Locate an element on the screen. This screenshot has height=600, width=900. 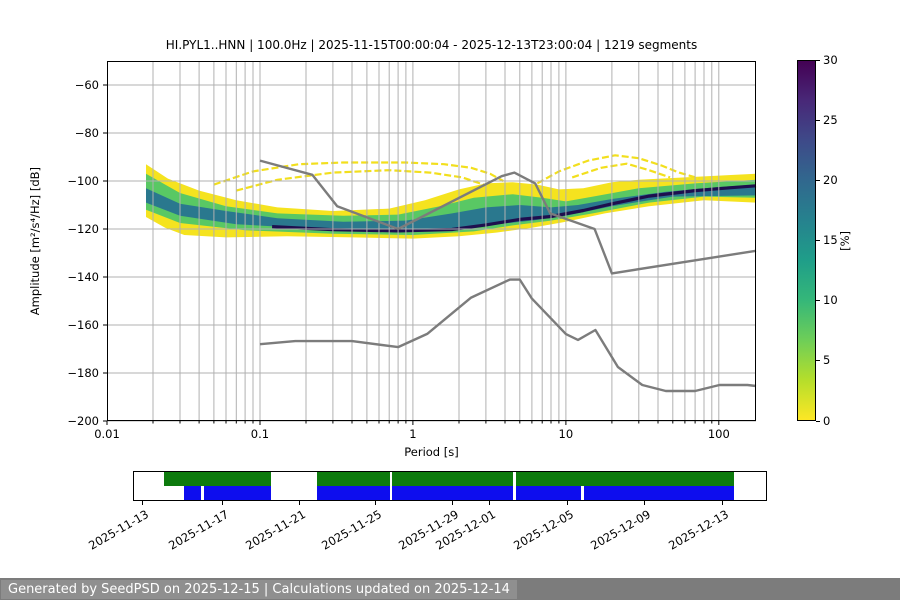
y-tick-label: −140 is located at coordinates (83, 276).